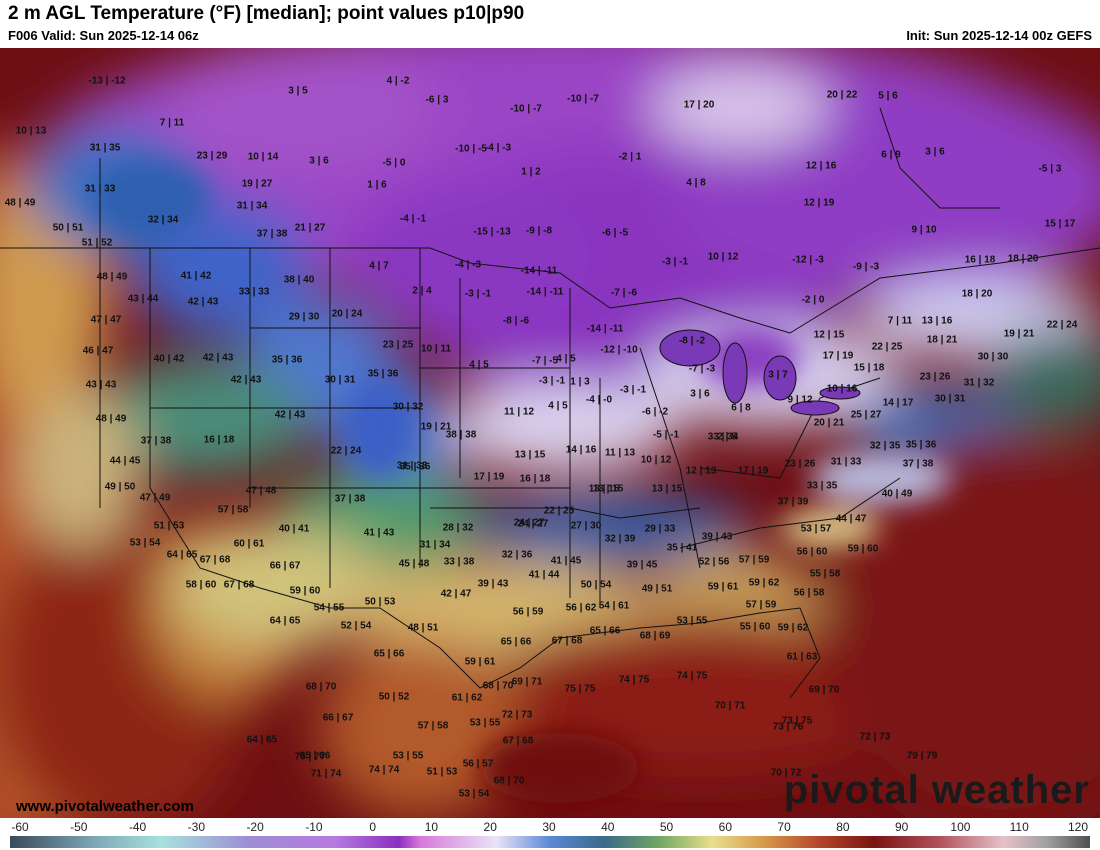 Image resolution: width=1100 pixels, height=850 pixels. Describe the element at coordinates (299, 280) in the screenshot. I see `point-value: 38 | 40` at that location.